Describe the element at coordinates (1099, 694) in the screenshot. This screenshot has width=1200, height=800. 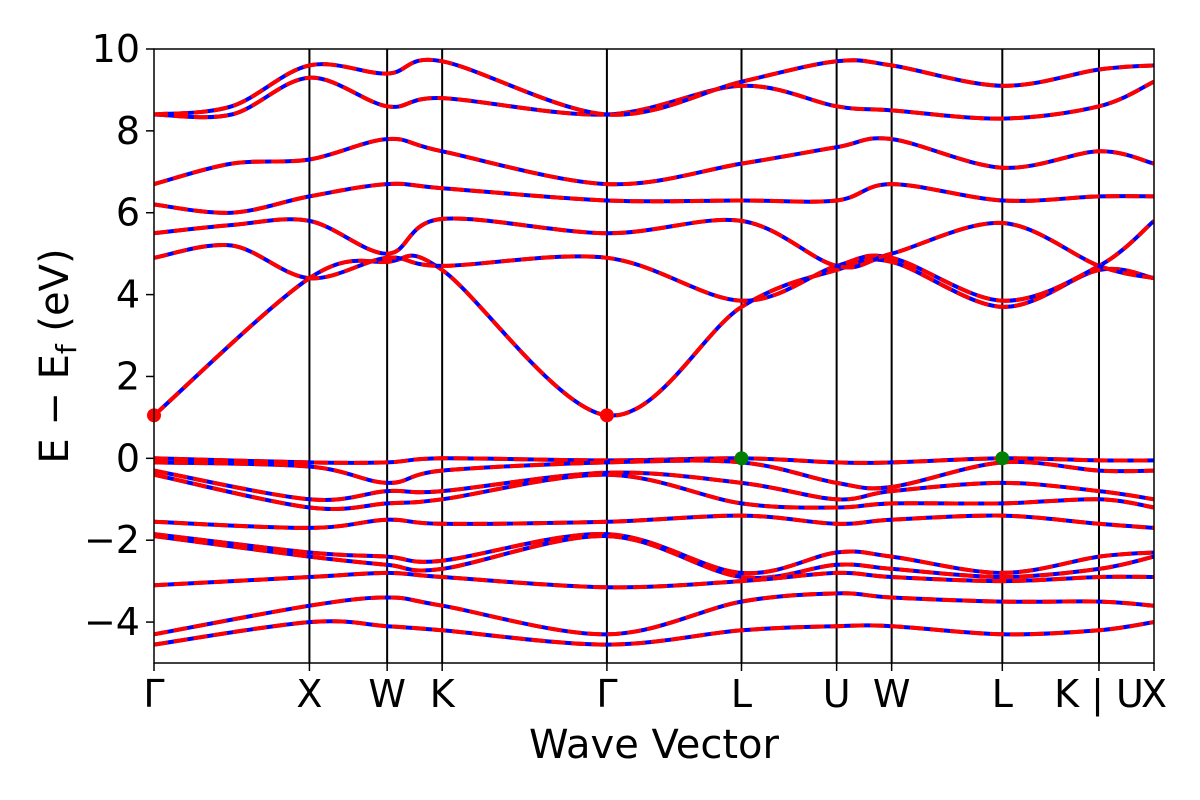
I see `x-tick-label: K | U` at that location.